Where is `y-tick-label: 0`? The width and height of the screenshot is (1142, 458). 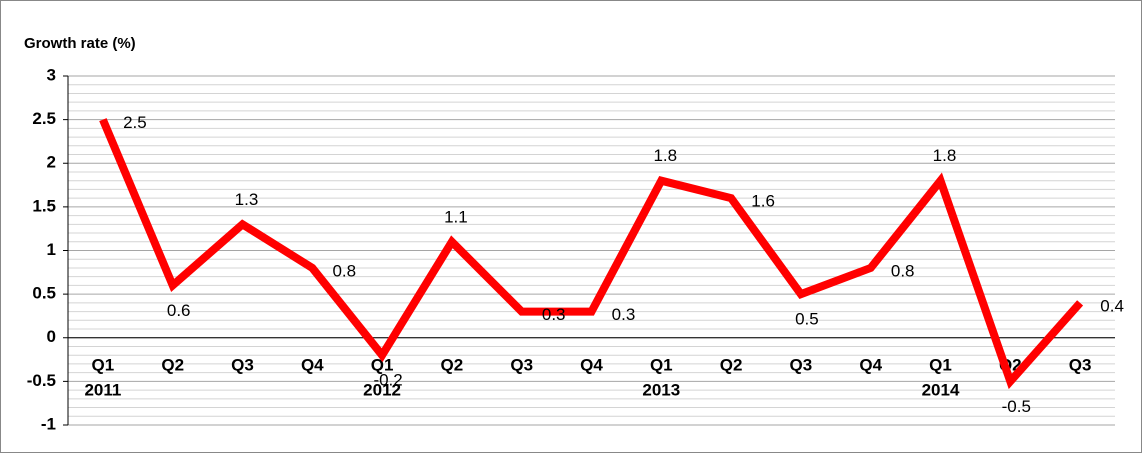
y-tick-label: 0 is located at coordinates (51, 336).